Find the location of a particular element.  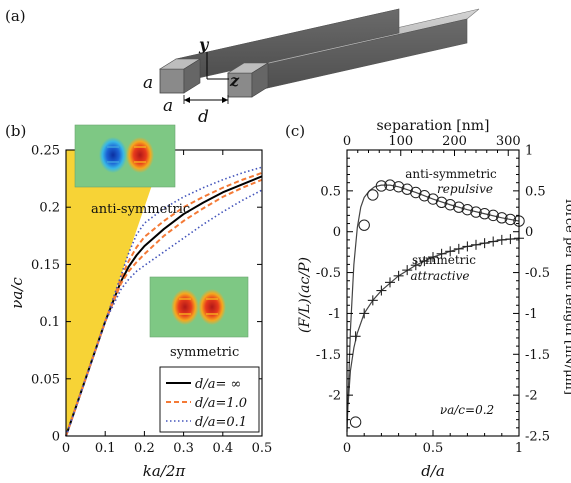

top-tick-label-c: 0 is located at coordinates (347, 141).